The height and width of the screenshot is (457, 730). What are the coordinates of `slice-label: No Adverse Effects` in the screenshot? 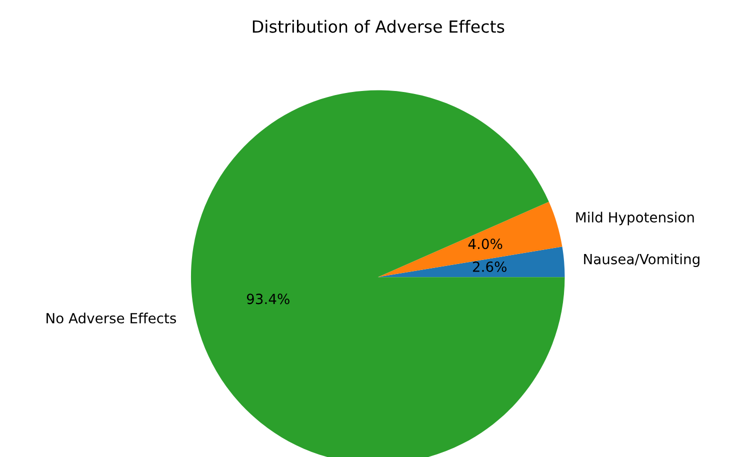 It's located at (111, 318).